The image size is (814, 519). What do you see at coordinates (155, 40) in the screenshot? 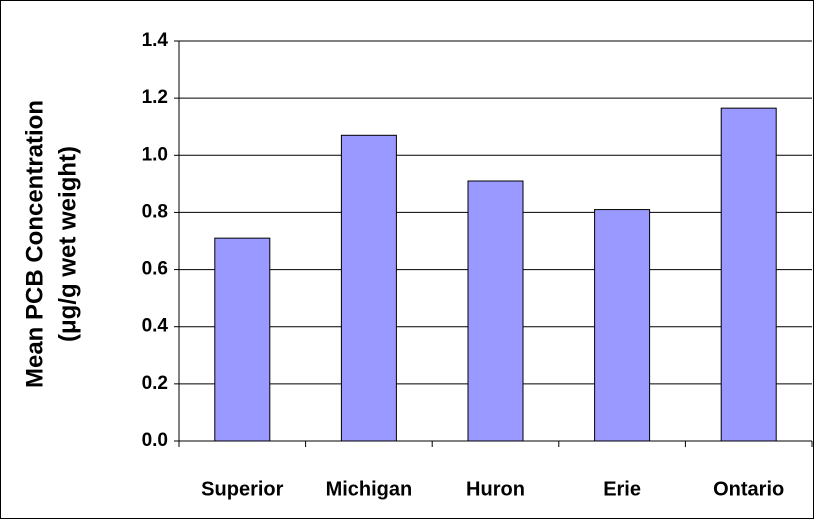
I see `y-tick-label: 1.4` at bounding box center [155, 40].